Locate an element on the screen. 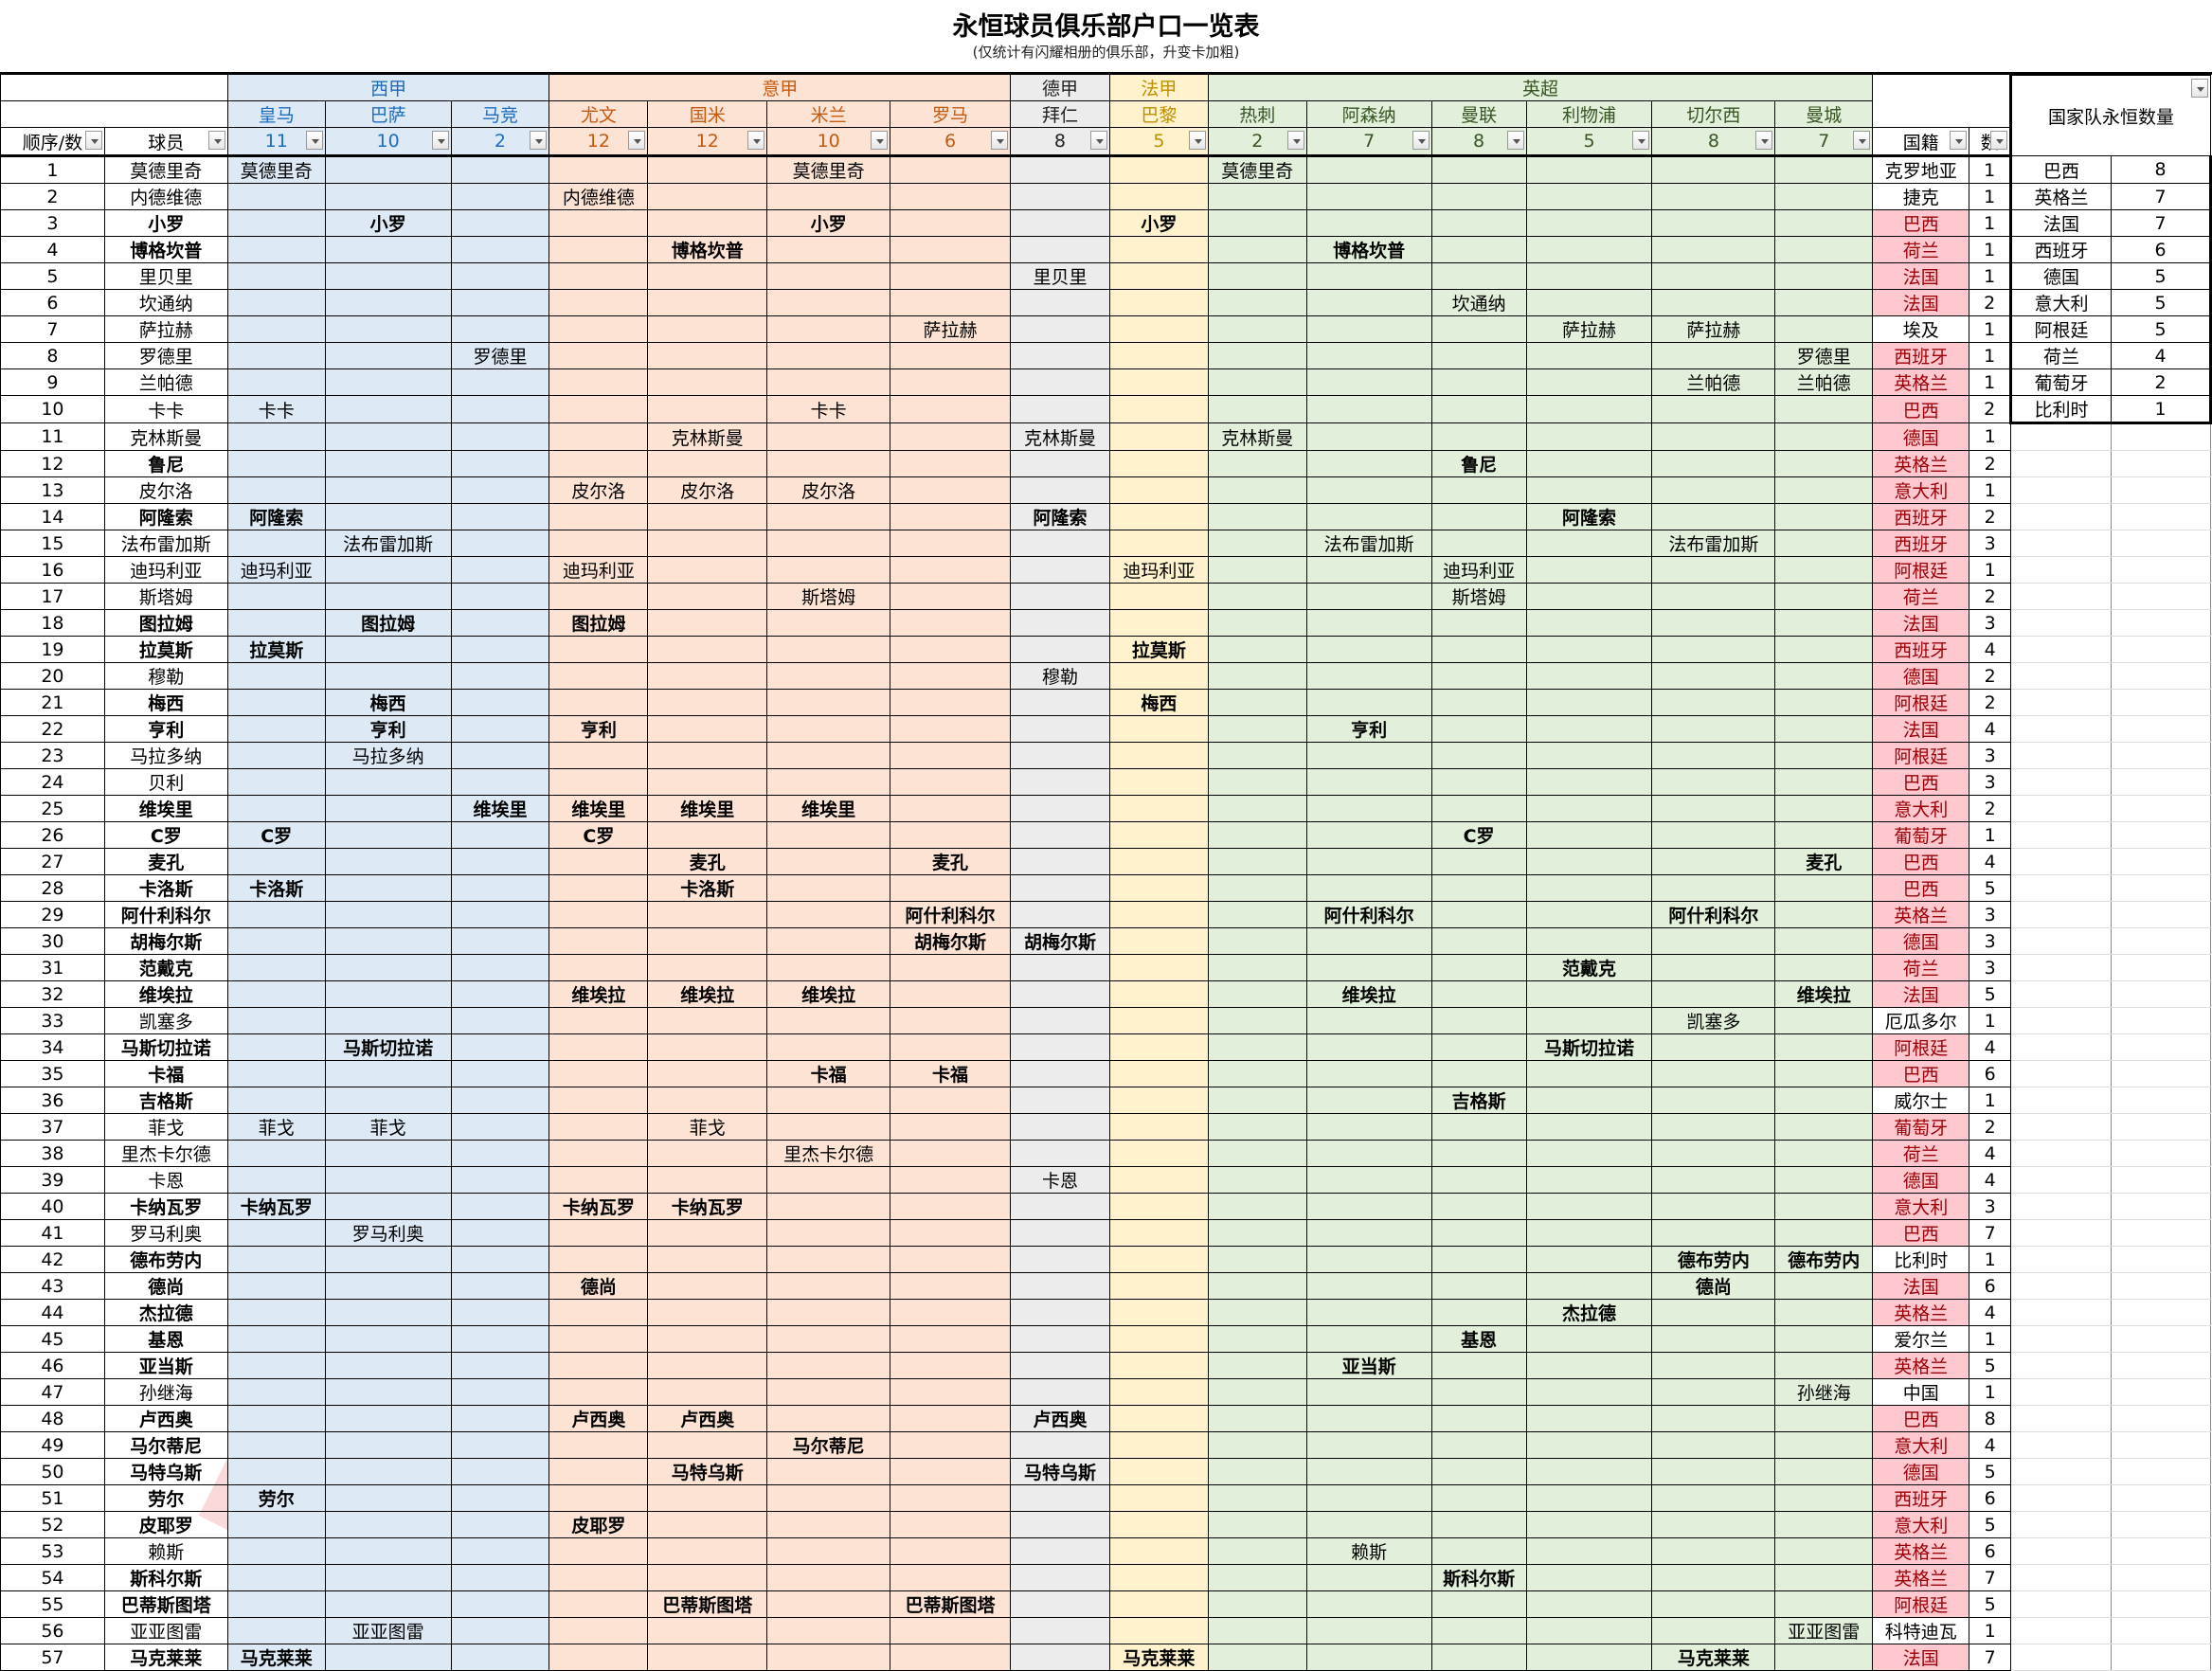 Image resolution: width=2212 pixels, height=1671 pixels. nationality-cell: 克罗地亚 is located at coordinates (1921, 169).